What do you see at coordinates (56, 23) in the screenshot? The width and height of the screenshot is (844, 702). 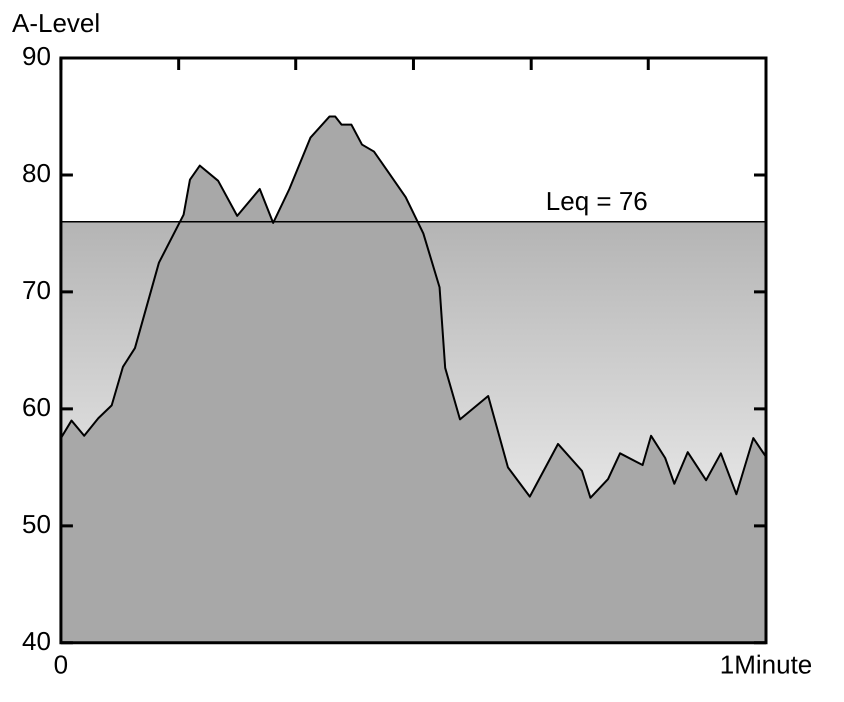 I see `y-axis-title: A-Level` at bounding box center [56, 23].